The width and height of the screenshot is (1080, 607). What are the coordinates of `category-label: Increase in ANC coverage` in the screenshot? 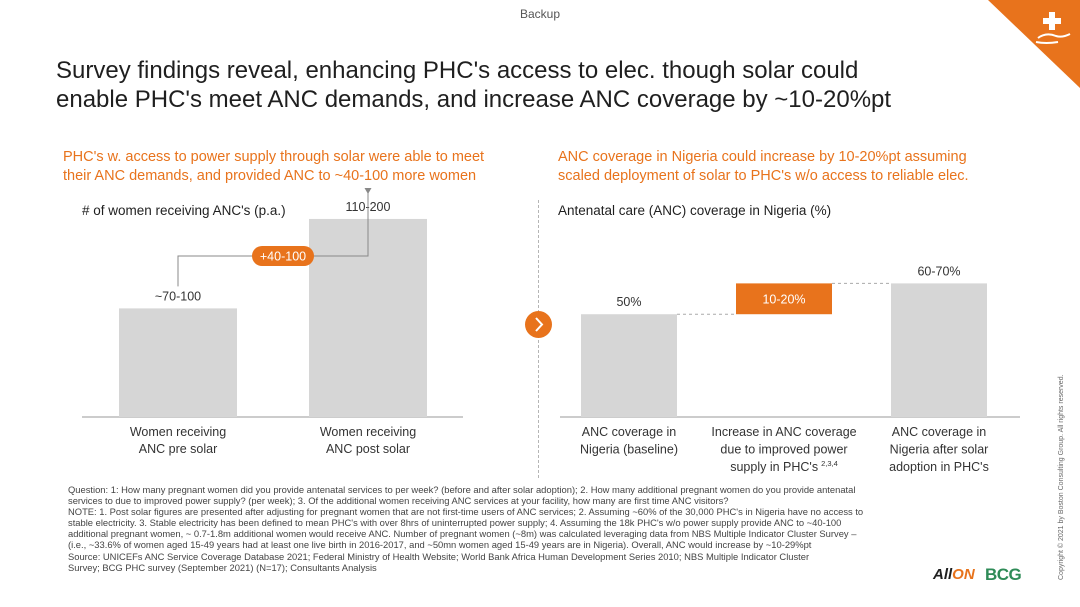 It's located at (783, 432).